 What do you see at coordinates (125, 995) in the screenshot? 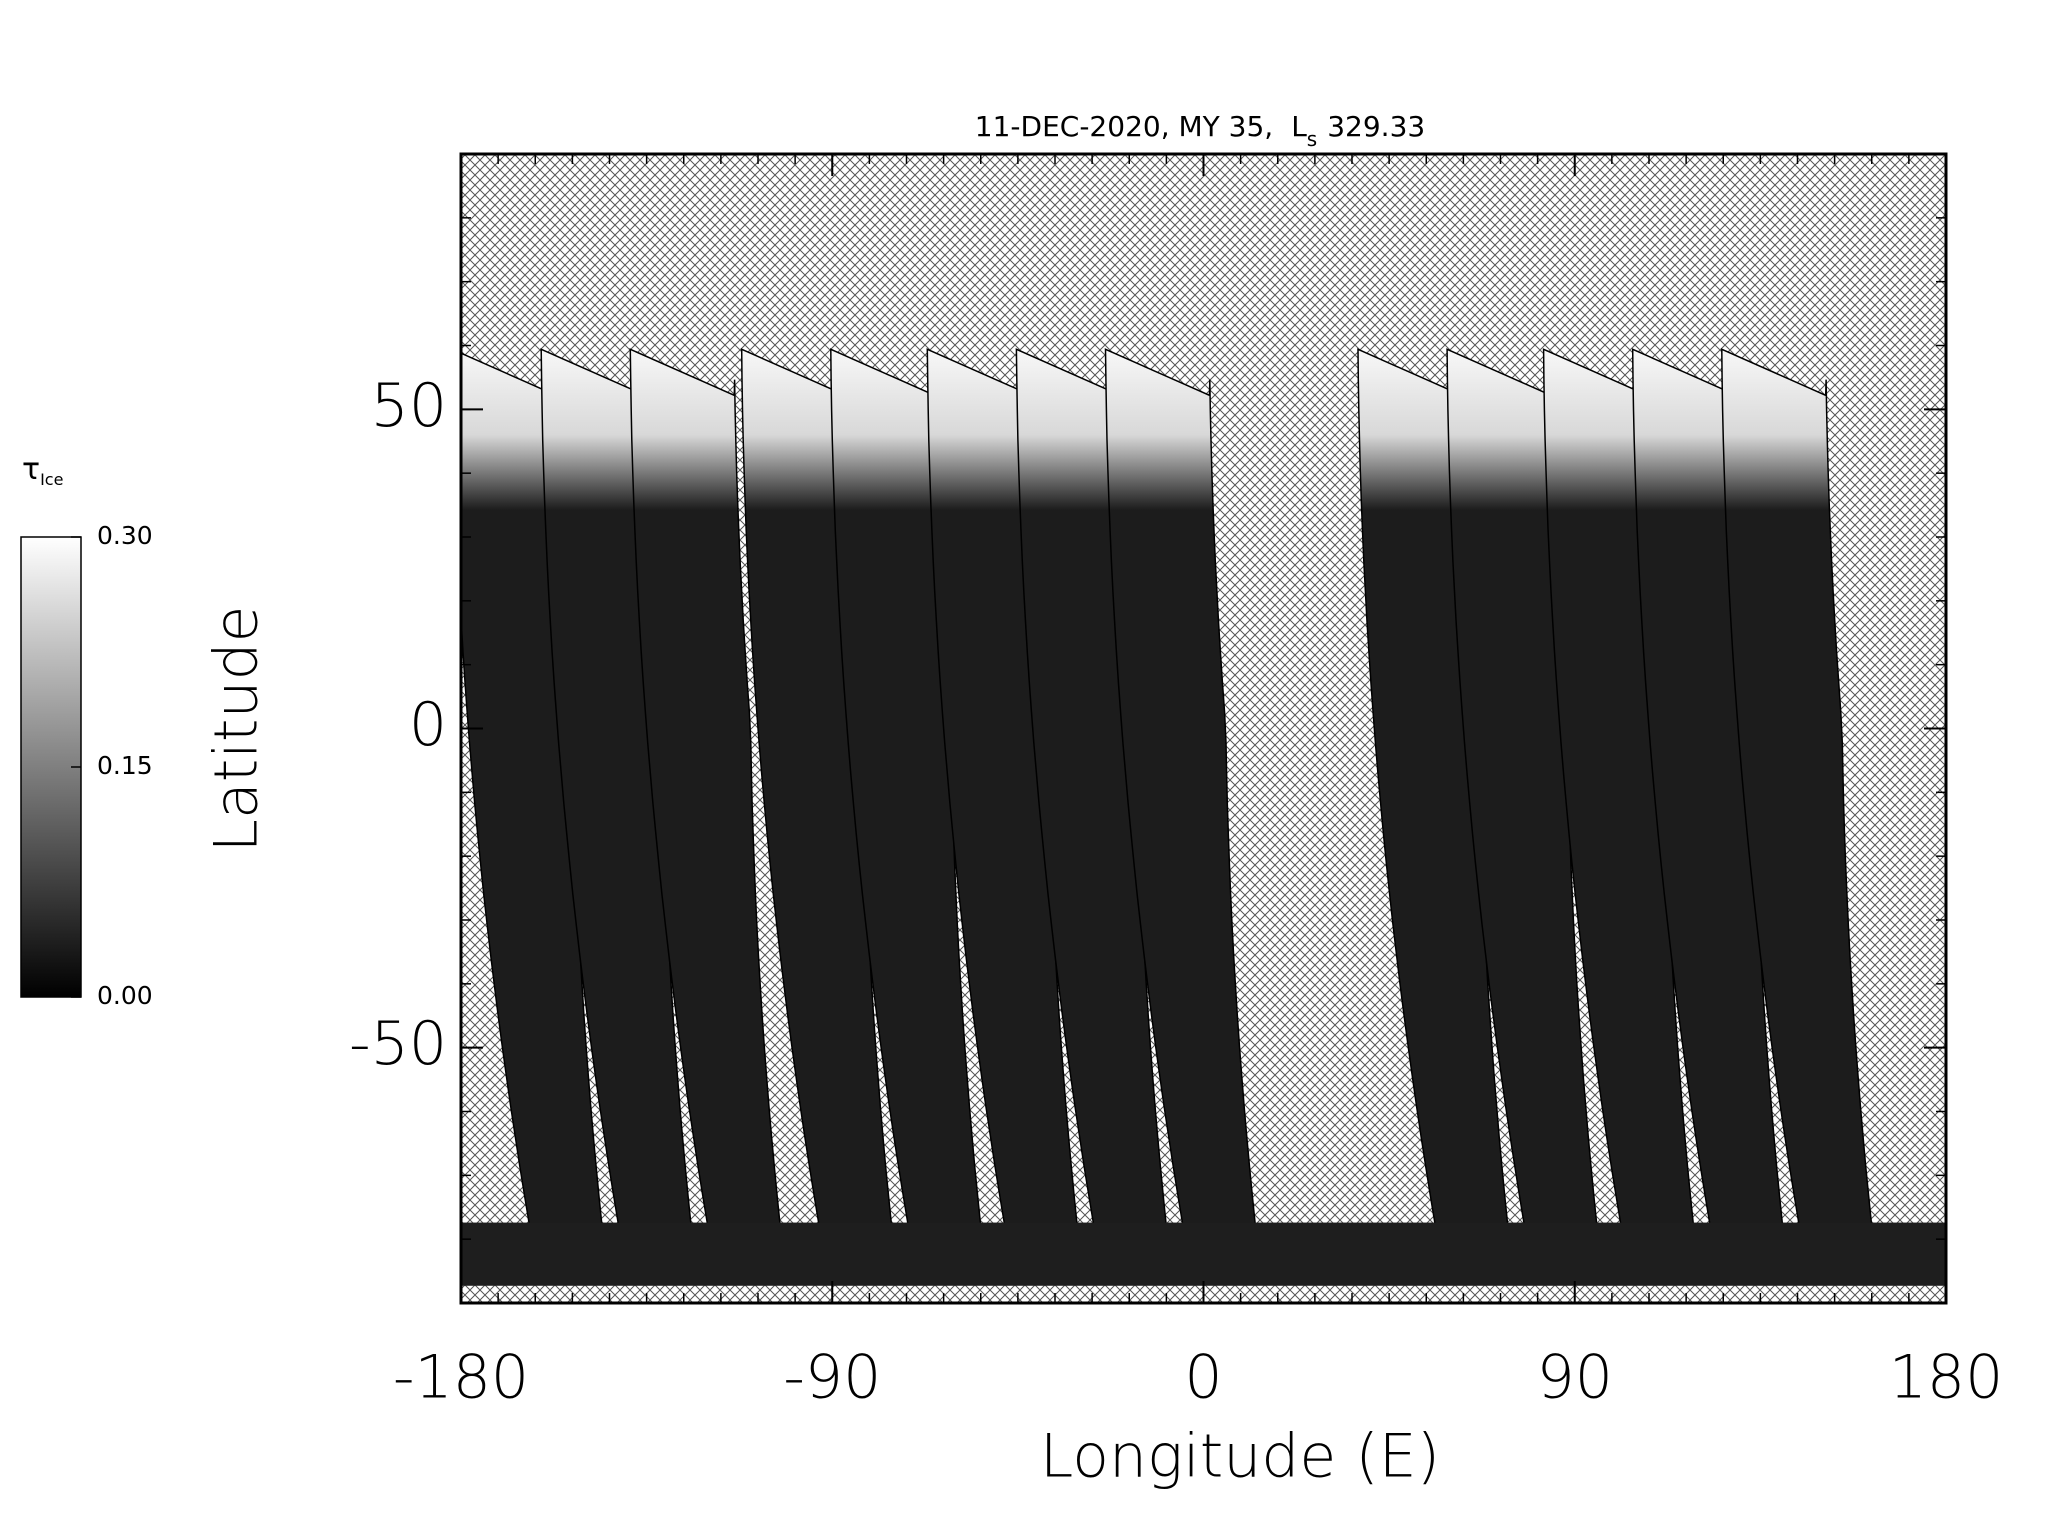
I see `colorbar-tick-label: 0.00` at bounding box center [125, 995].